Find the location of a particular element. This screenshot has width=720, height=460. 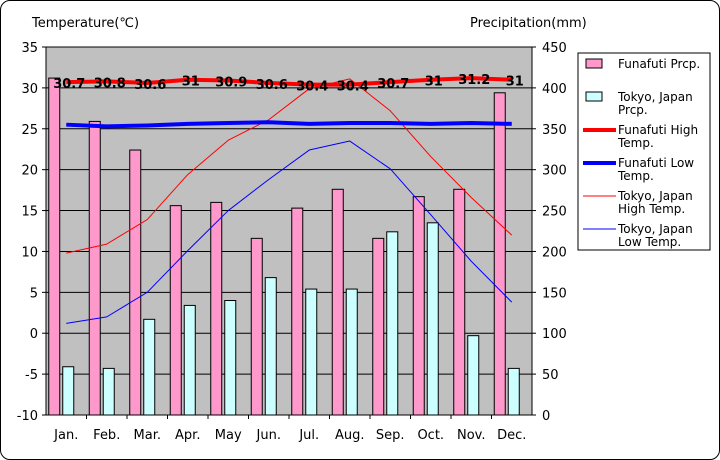

x-tick-label: Nov. is located at coordinates (471, 435).